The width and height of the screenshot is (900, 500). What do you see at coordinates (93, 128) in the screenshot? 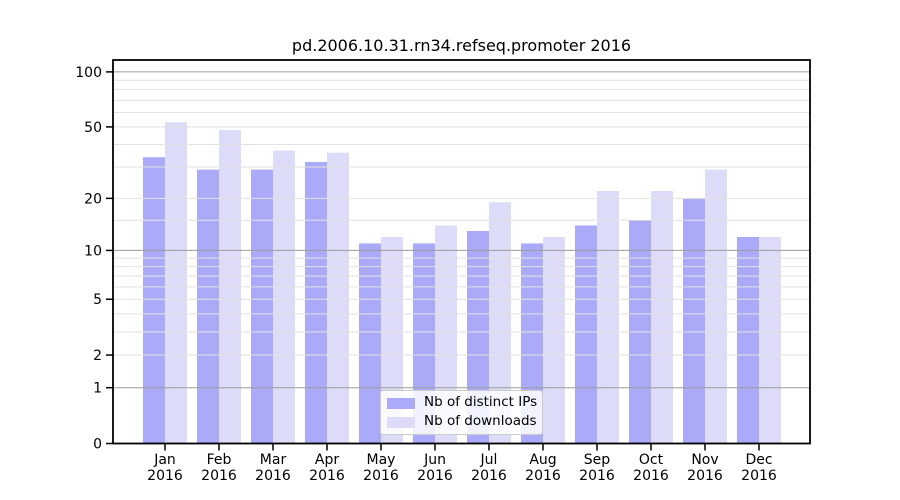
I see `y-tick-label-50: 50` at bounding box center [93, 128].